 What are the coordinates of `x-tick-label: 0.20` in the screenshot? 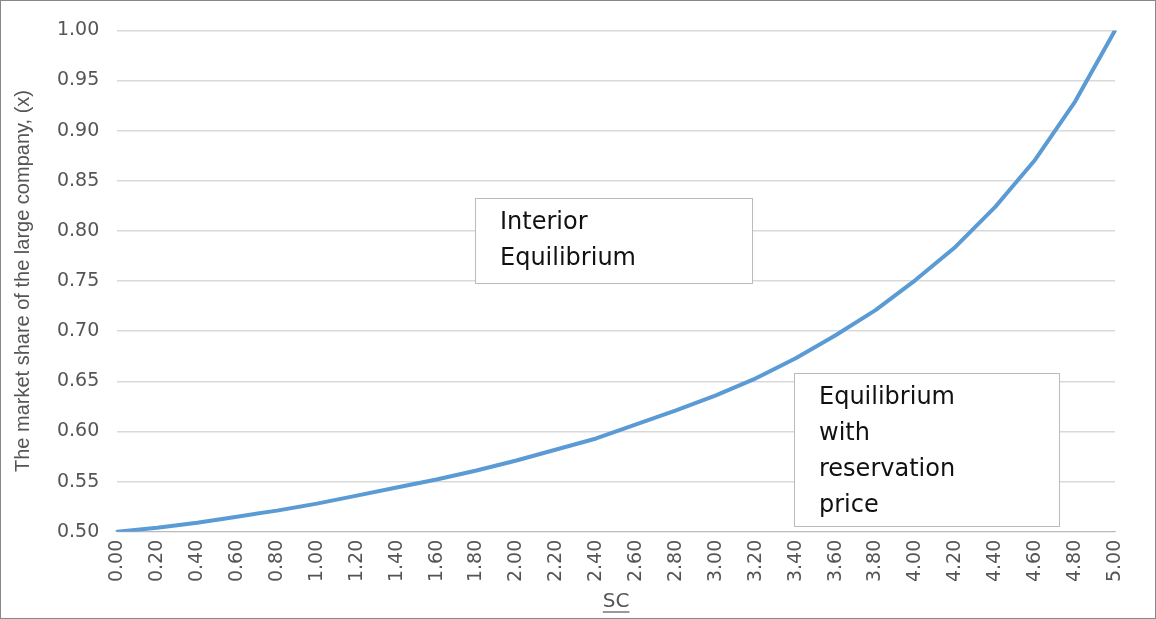 It's located at (155, 561).